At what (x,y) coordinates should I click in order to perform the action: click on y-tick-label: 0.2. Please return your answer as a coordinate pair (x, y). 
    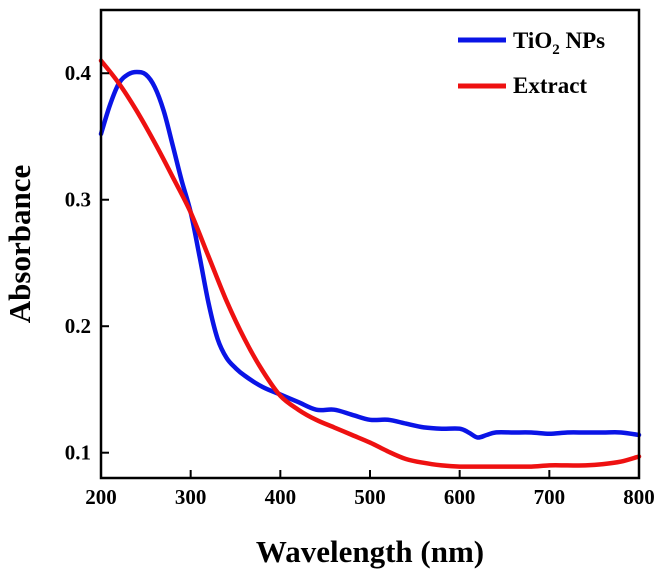
    Looking at the image, I should click on (78, 326).